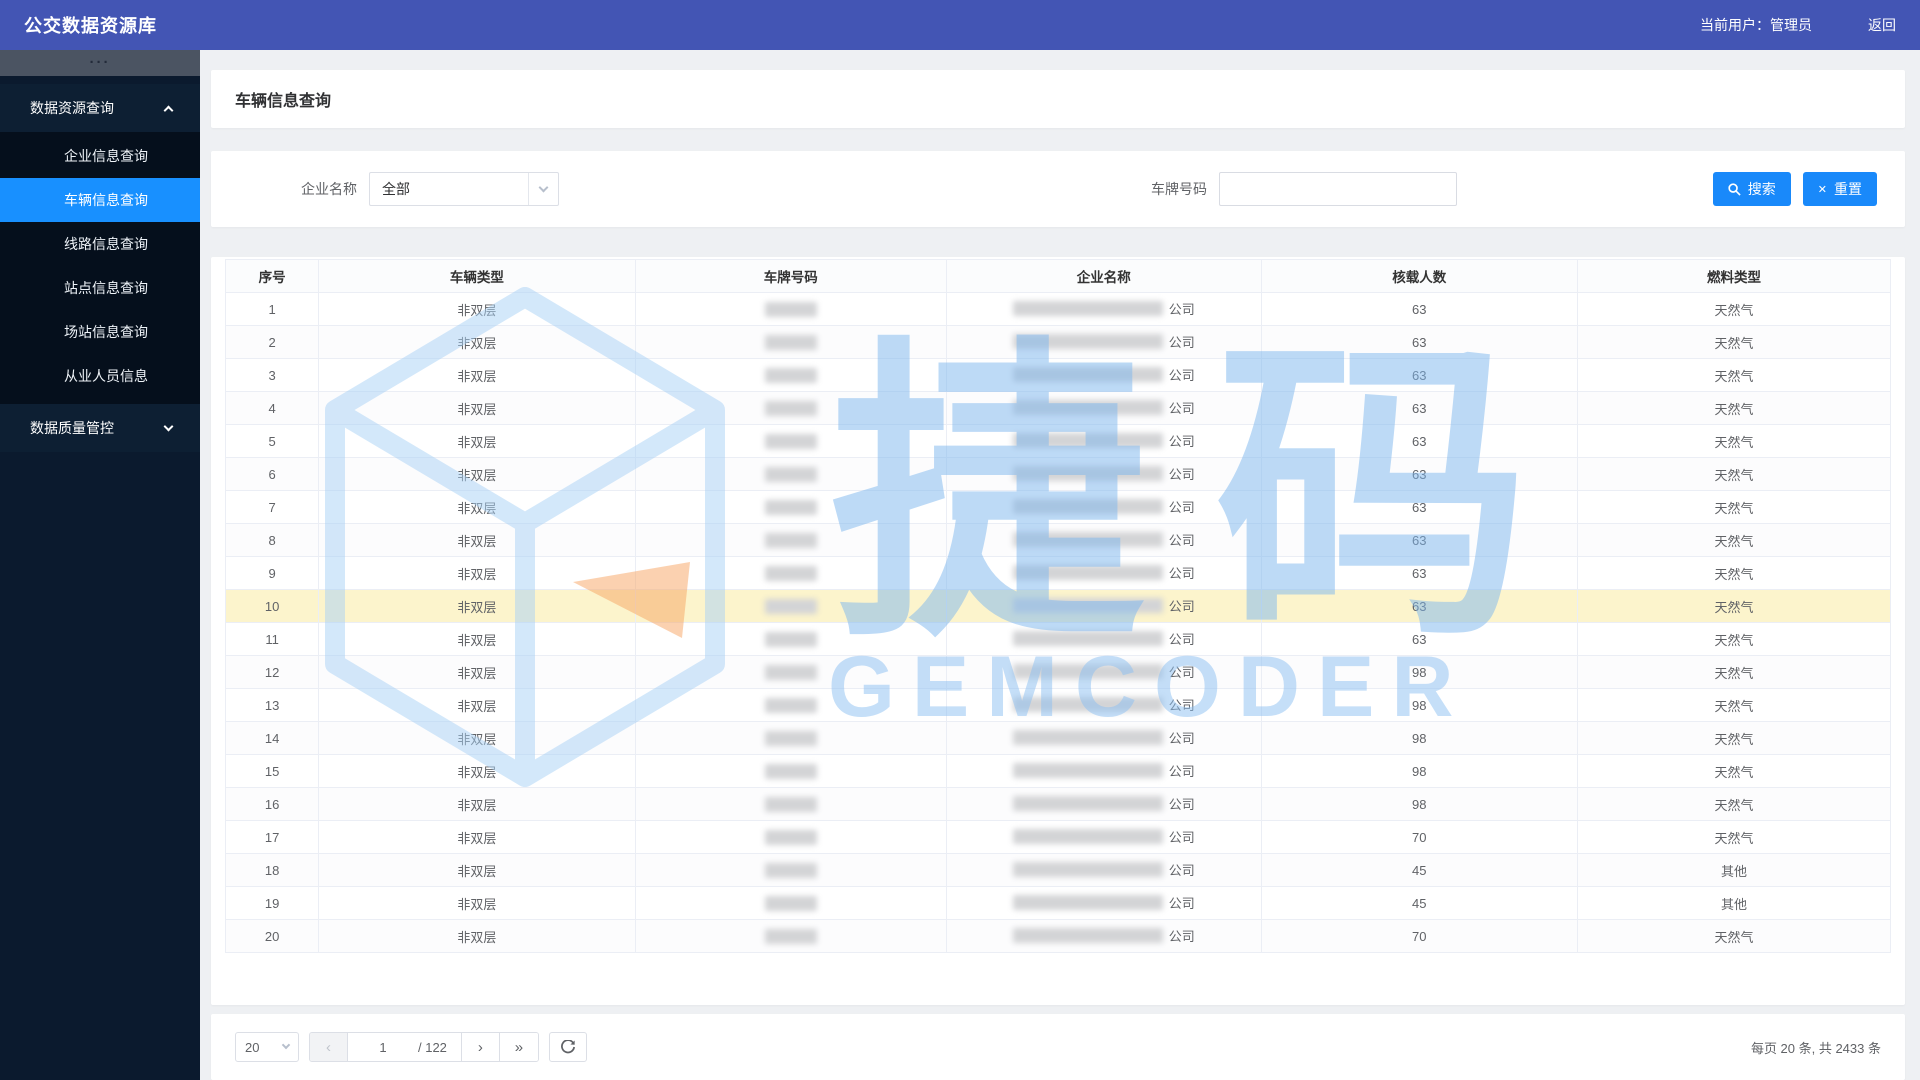 The width and height of the screenshot is (1920, 1080). I want to click on table-row: 20 非双层 公司 70 天然气, so click(1058, 936).